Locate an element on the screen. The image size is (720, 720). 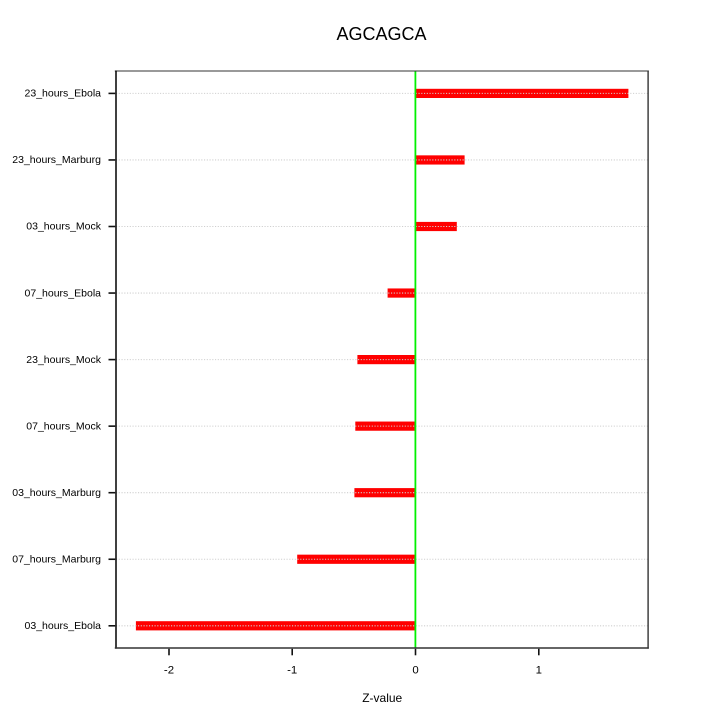
svg-text: 03_hours_Ebola is located at coordinates (63, 626).